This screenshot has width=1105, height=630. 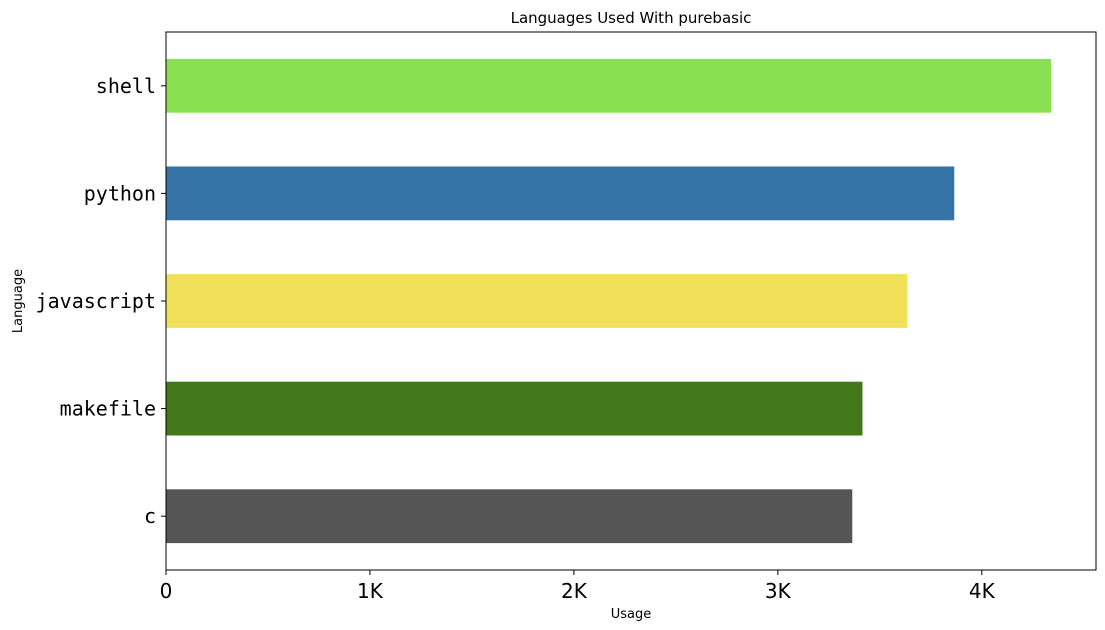 What do you see at coordinates (120, 193) in the screenshot?
I see `y-tick-label-python: python` at bounding box center [120, 193].